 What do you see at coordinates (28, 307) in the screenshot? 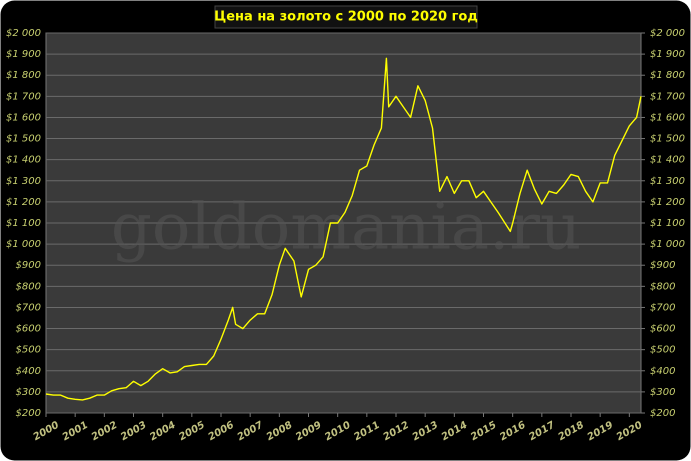
I see `y-tick-label: $700` at bounding box center [28, 307].